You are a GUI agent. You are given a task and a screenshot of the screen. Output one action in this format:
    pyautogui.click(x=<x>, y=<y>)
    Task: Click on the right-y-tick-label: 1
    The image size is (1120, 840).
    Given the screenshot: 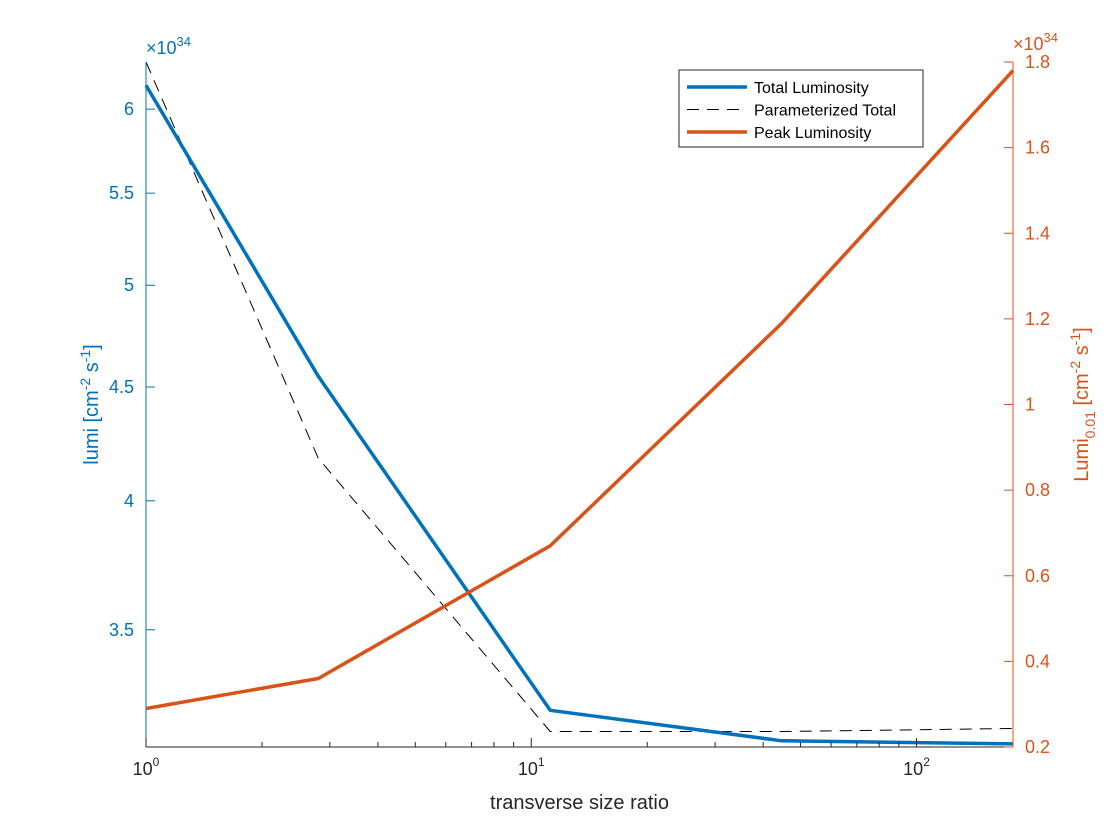 What is the action you would take?
    pyautogui.click(x=1030, y=405)
    